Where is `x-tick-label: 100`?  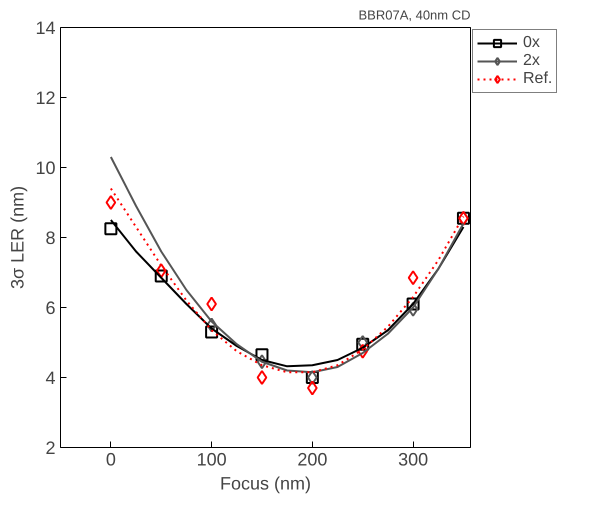 x-tick-label: 100 is located at coordinates (211, 460).